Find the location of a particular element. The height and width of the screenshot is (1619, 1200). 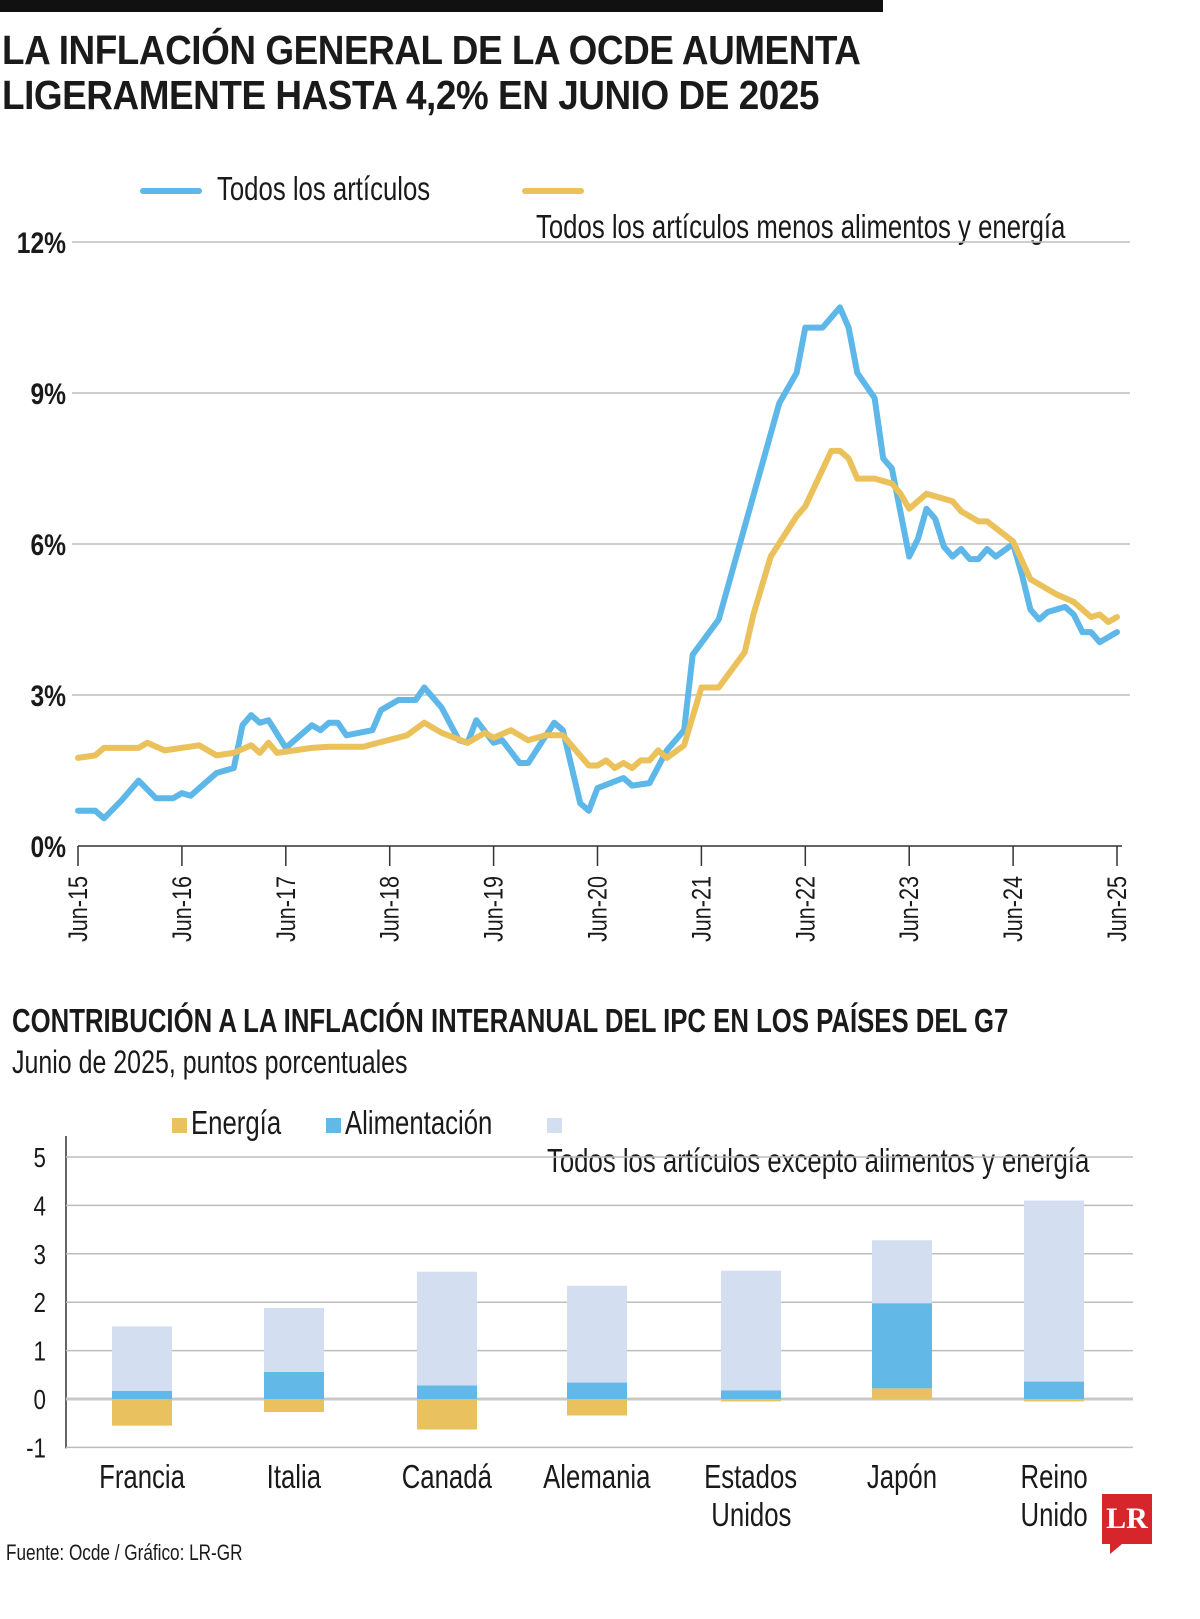

category-text: Francia is located at coordinates (142, 1476).